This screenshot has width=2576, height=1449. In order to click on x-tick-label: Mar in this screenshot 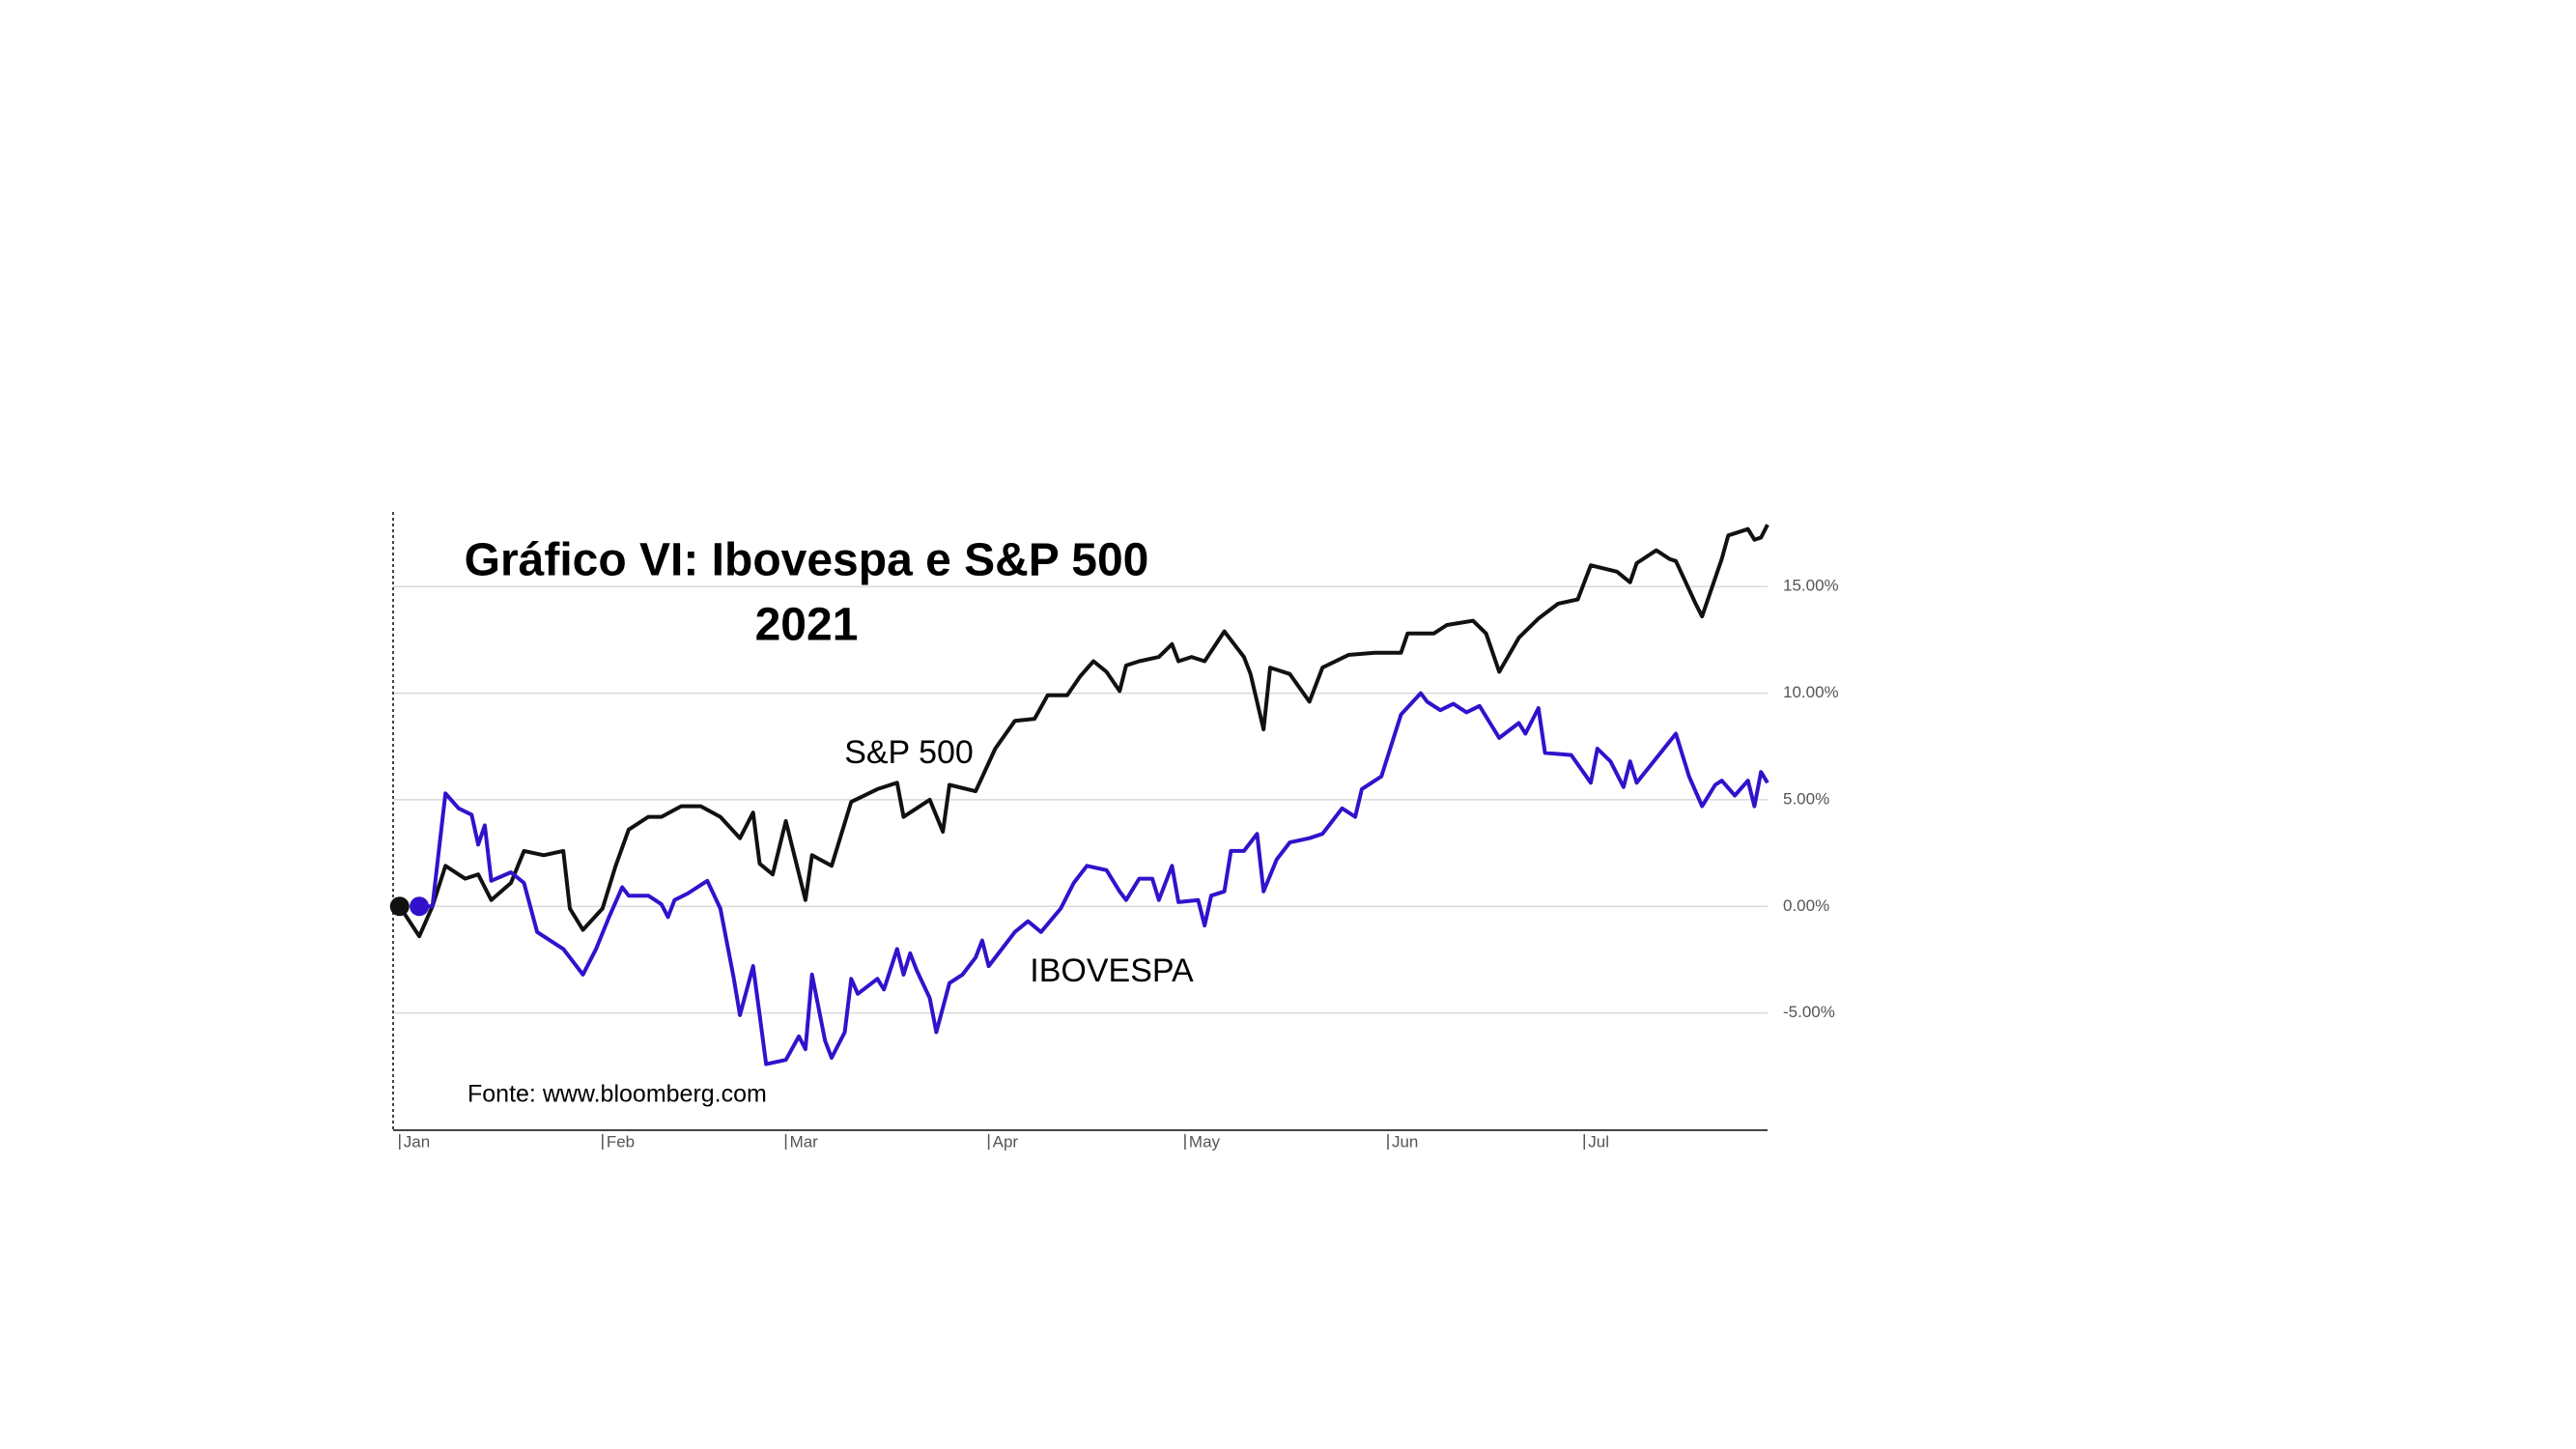, I will do `click(804, 1141)`.